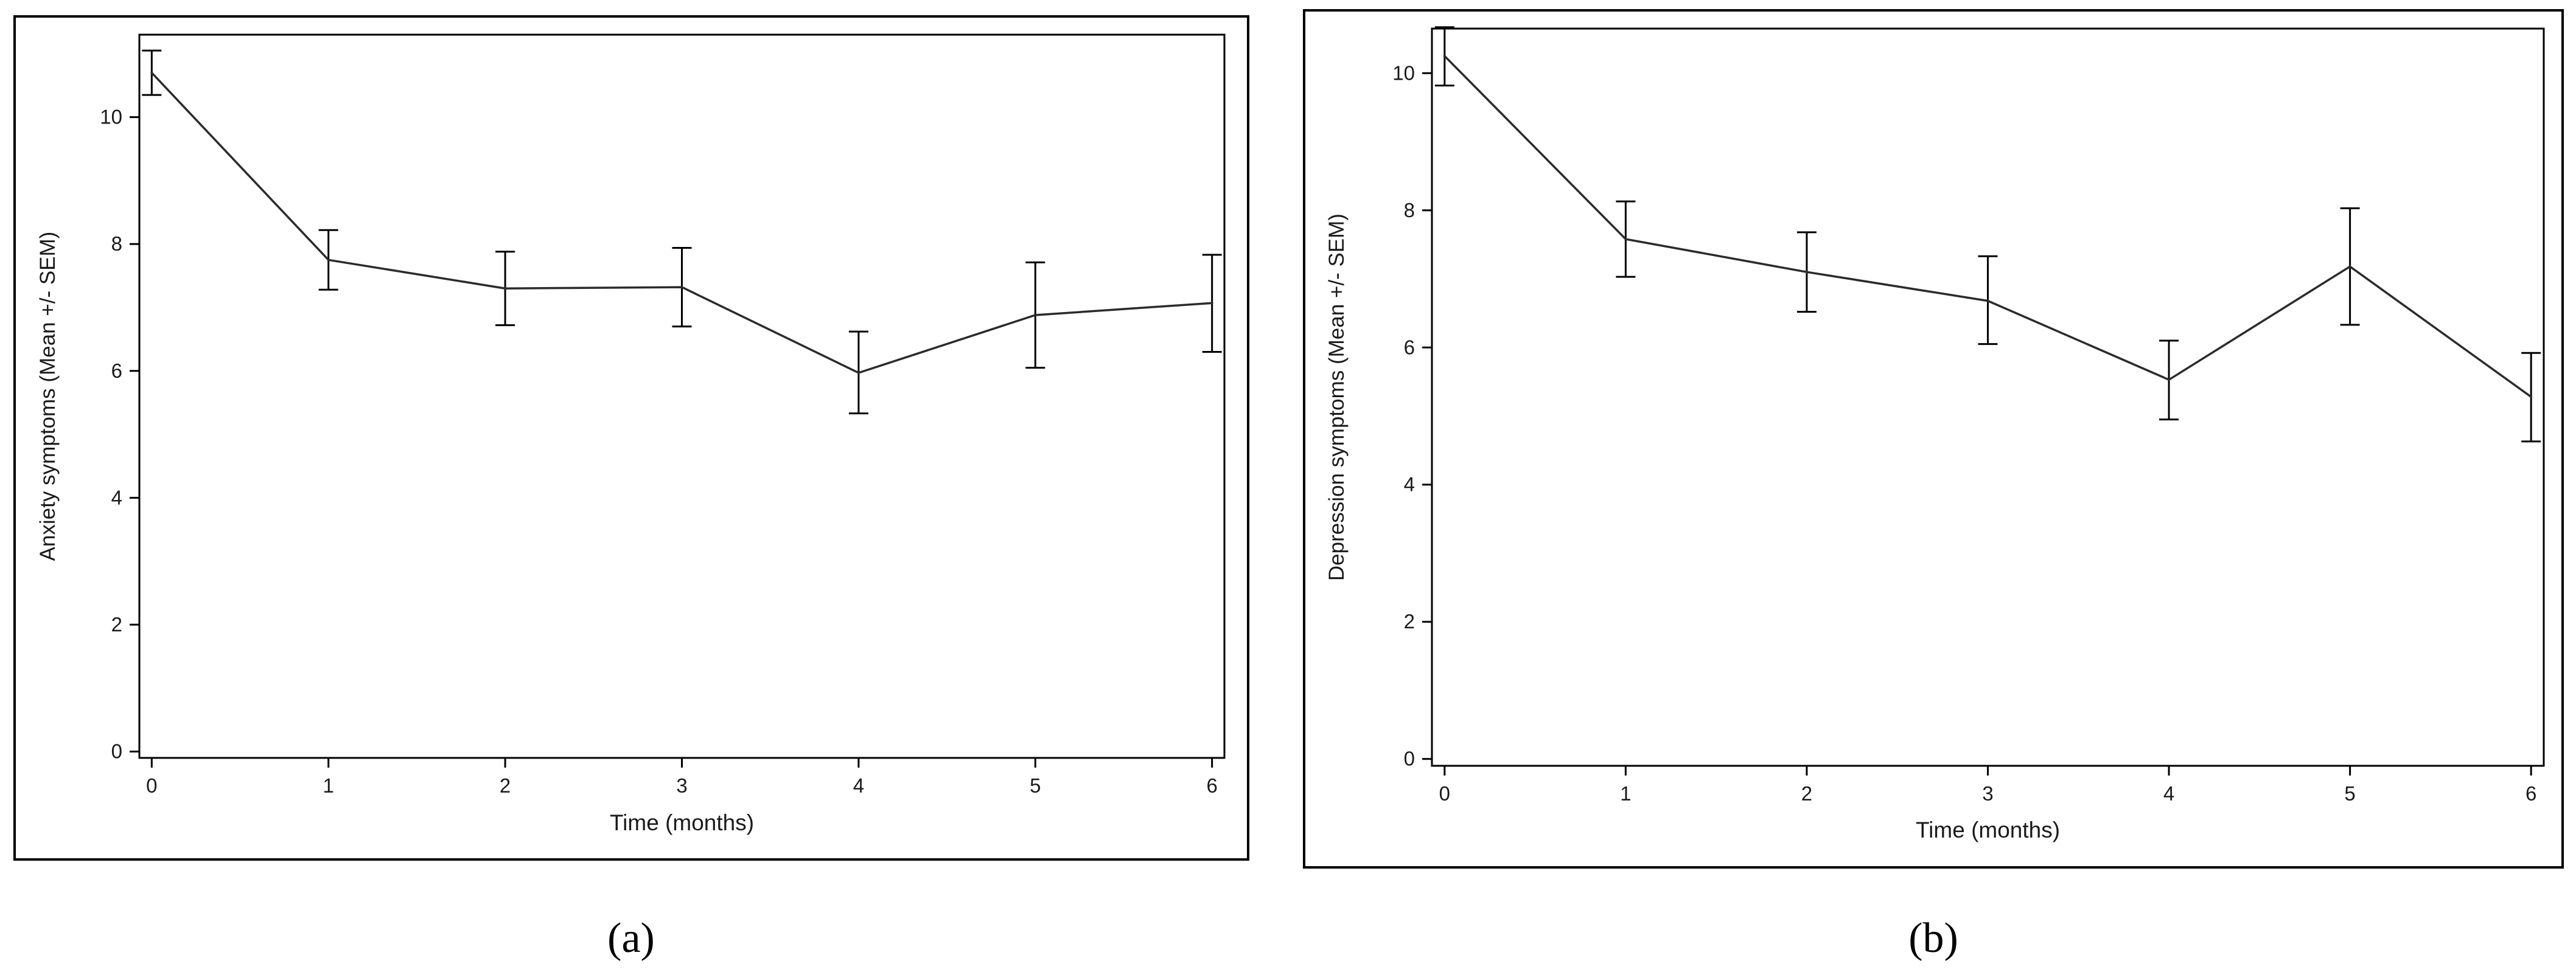 The height and width of the screenshot is (972, 2576). Describe the element at coordinates (1337, 397) in the screenshot. I see `y-axis-label: Depression symptoms (Mean +/- SEM)` at that location.